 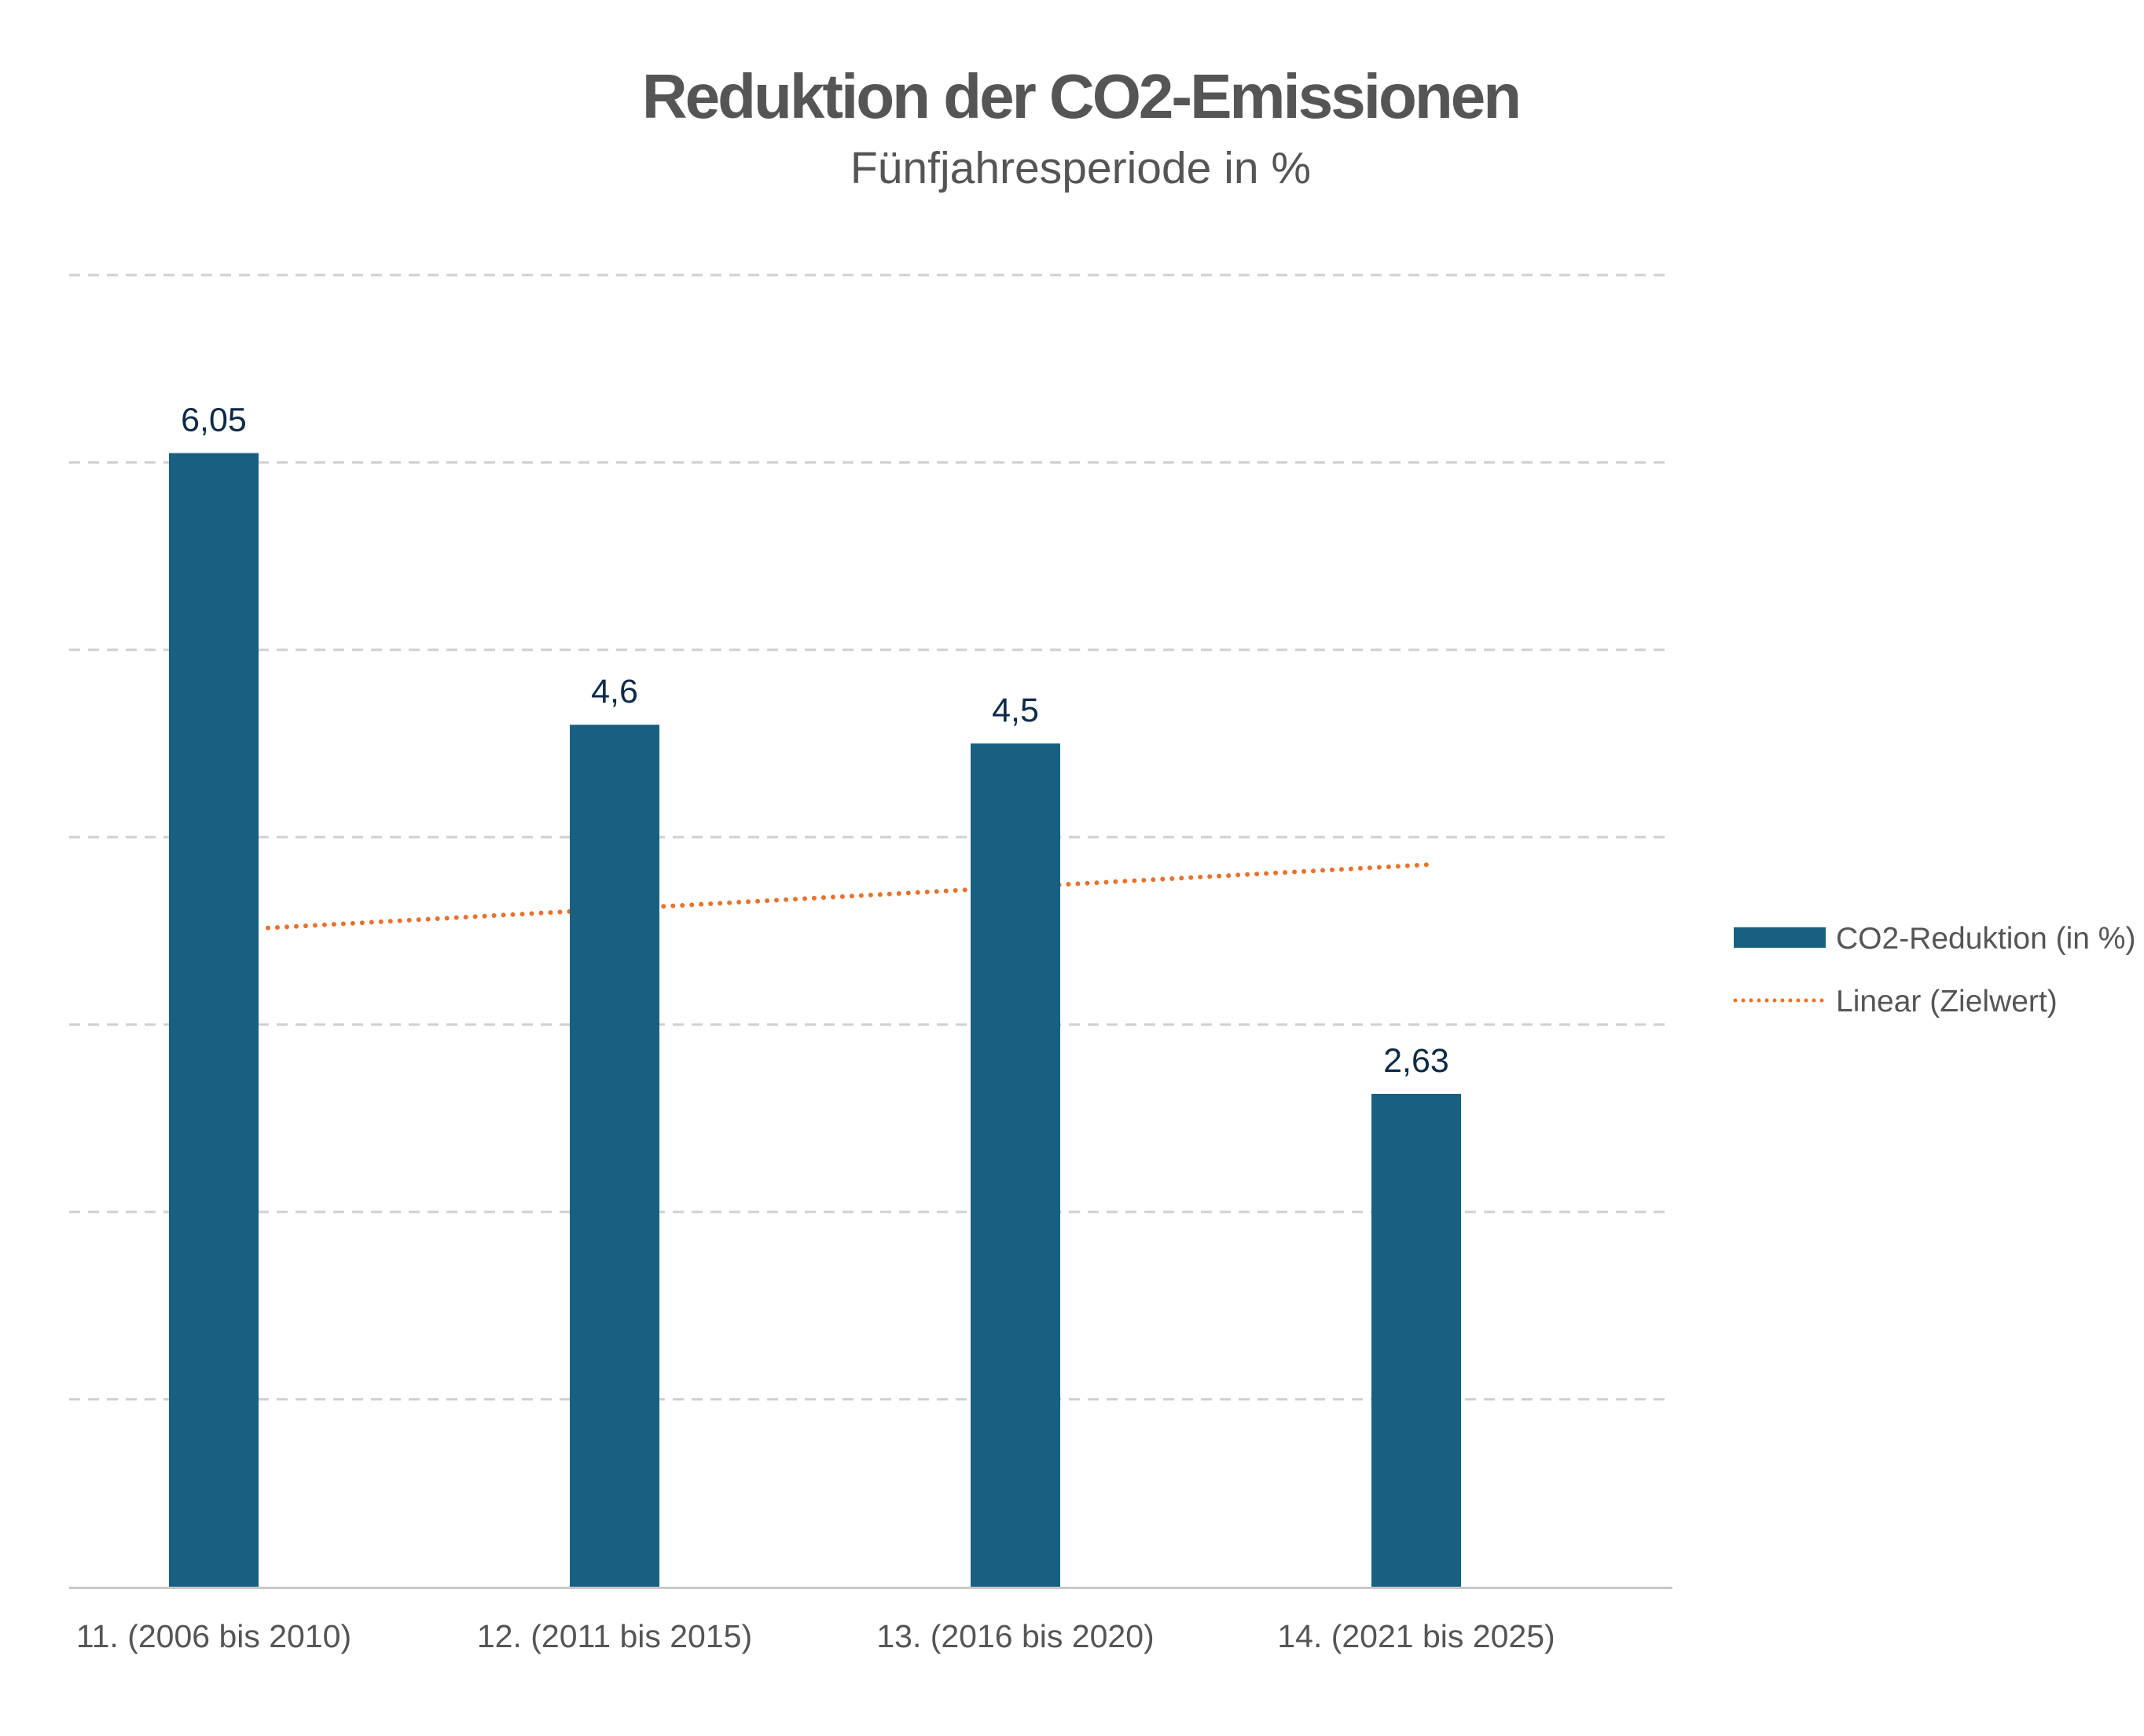 I want to click on chart-title: Reduktion der CO2-Emissionen, so click(x=1080, y=96).